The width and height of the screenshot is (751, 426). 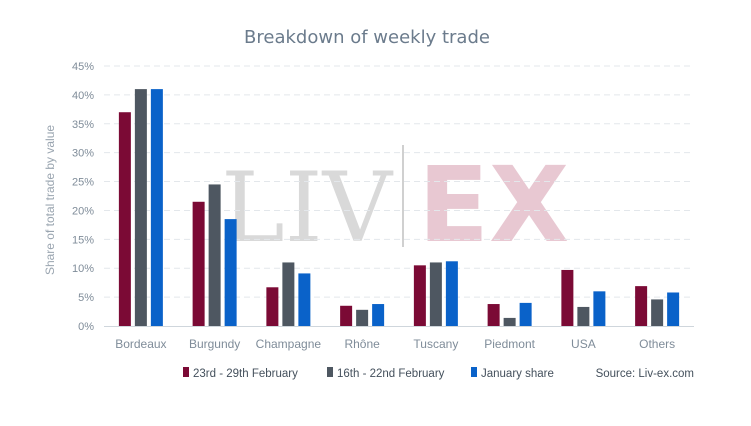 I want to click on x-tick-label: Piedmont, so click(x=509, y=344).